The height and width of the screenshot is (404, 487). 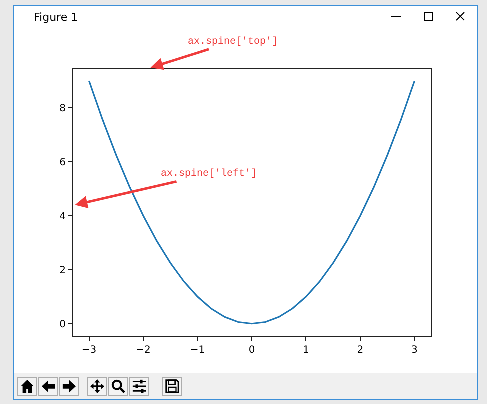 What do you see at coordinates (415, 350) in the screenshot?
I see `x-tick-label: 3` at bounding box center [415, 350].